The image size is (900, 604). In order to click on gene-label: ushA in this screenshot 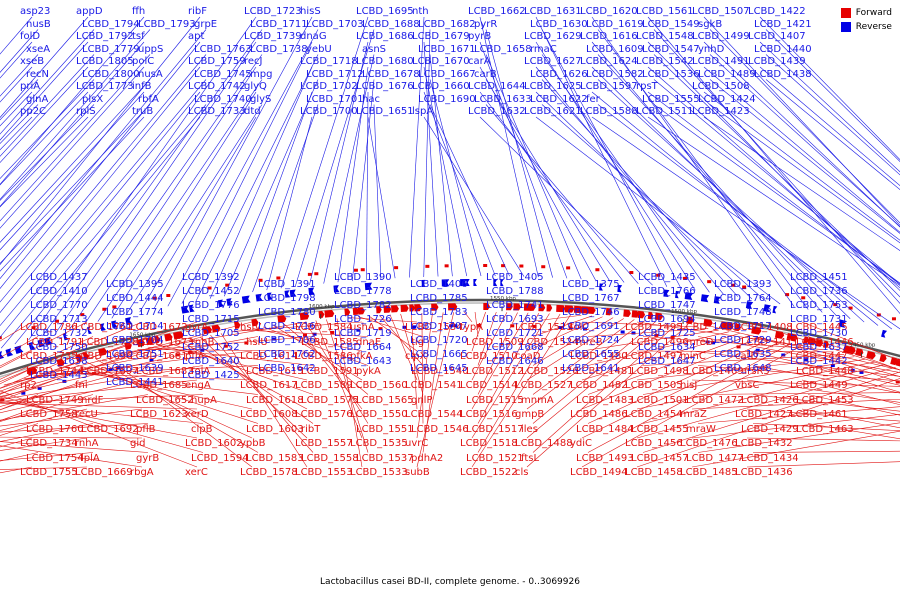, I will do `click(362, 327)`.